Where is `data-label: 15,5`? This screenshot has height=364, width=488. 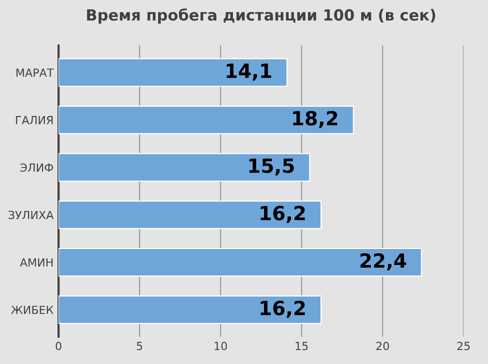
data-label: 15,5 is located at coordinates (271, 167).